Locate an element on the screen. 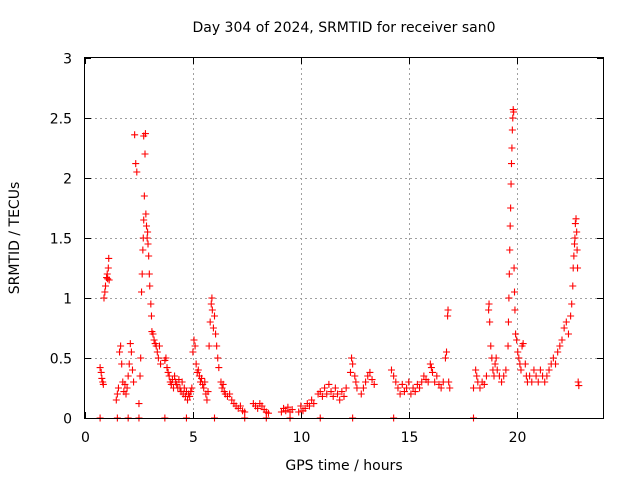  y-tick-label: 3 is located at coordinates (67, 60).